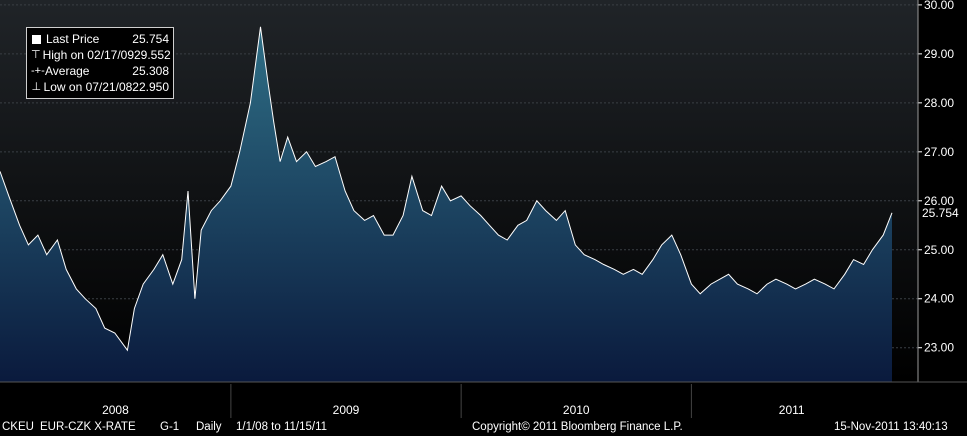 This screenshot has height=436, width=967. I want to click on legend-item-low: ⊥ Low on 07/21/08 22.950, so click(100, 87).